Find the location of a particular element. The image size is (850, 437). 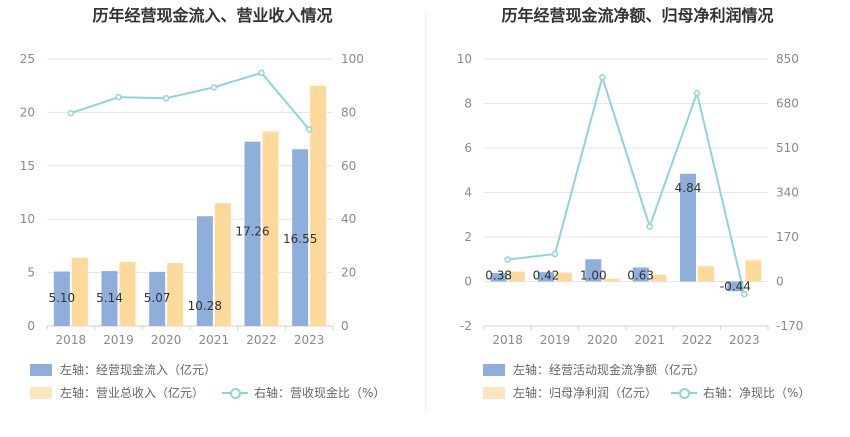

bar-data-label: 17.26 is located at coordinates (252, 232).